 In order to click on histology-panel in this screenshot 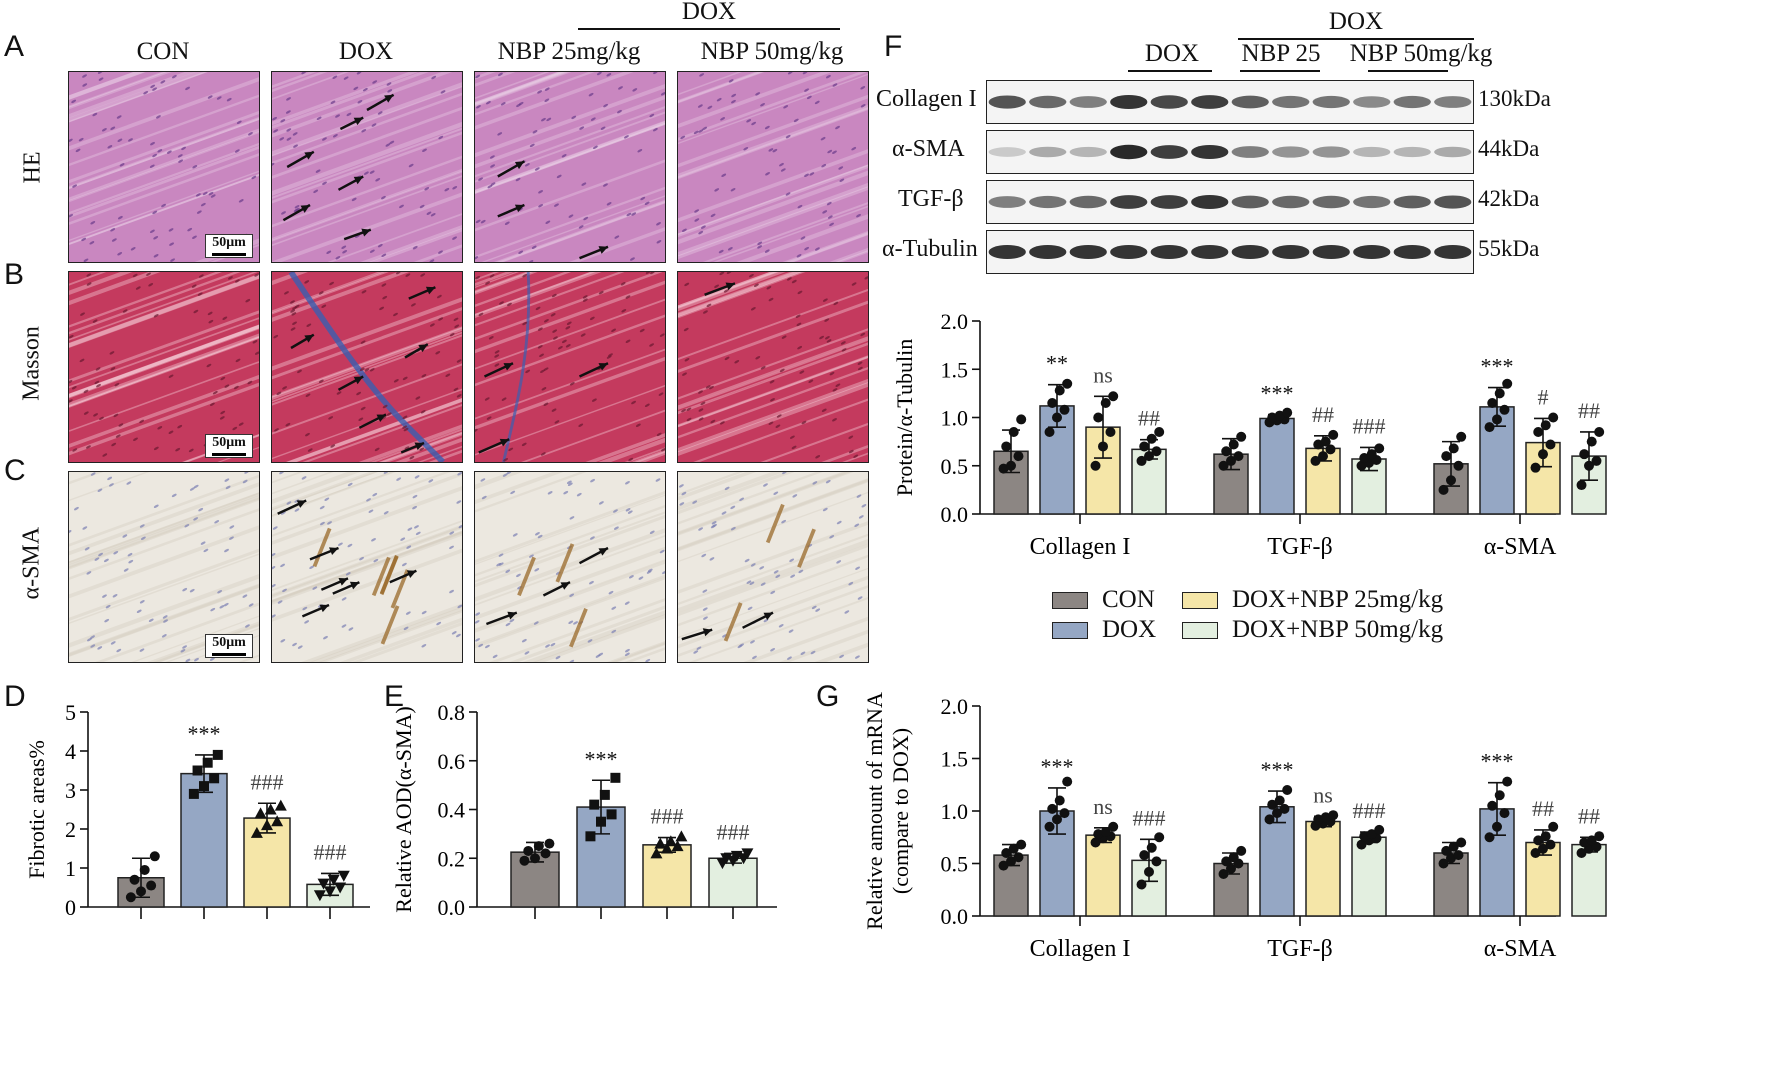, I will do `click(773, 567)`.